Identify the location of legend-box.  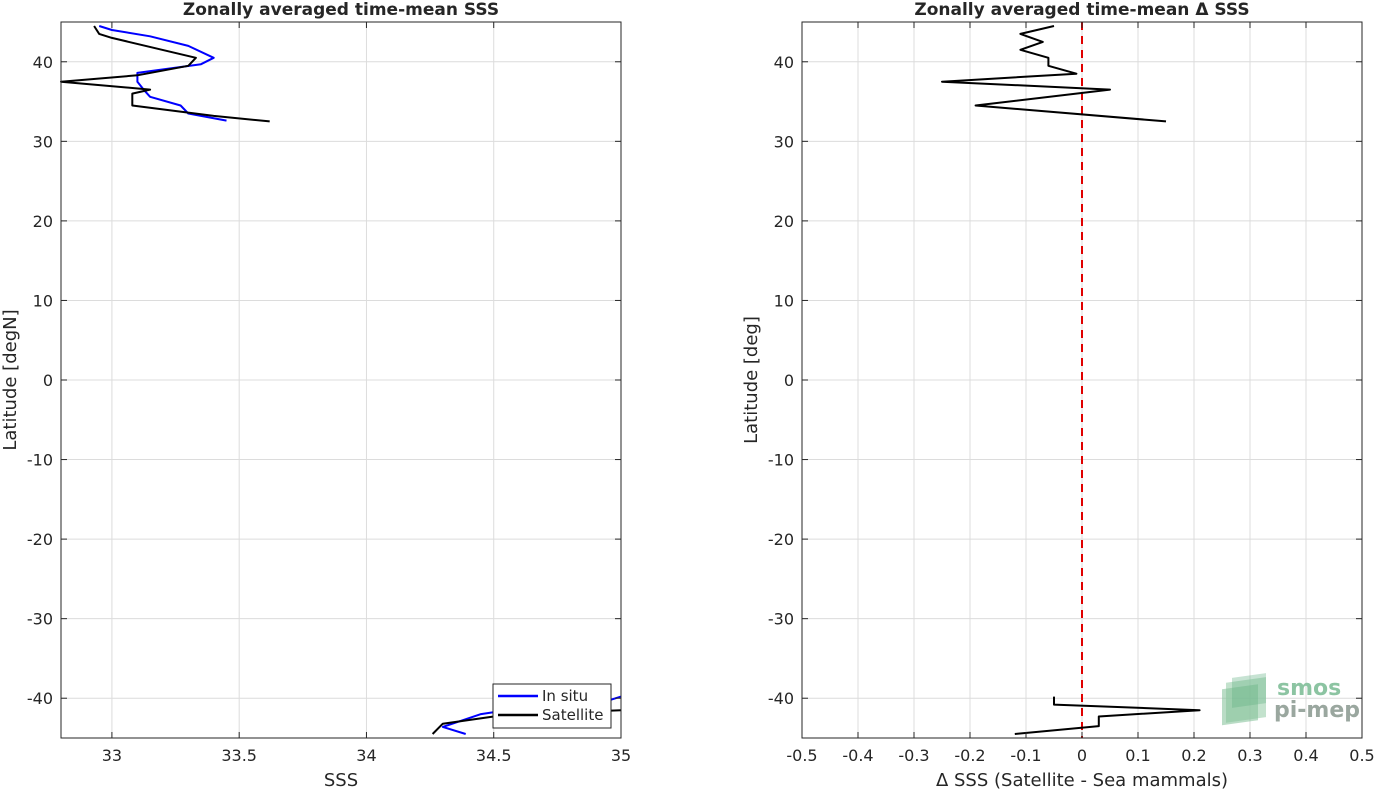
(552, 706).